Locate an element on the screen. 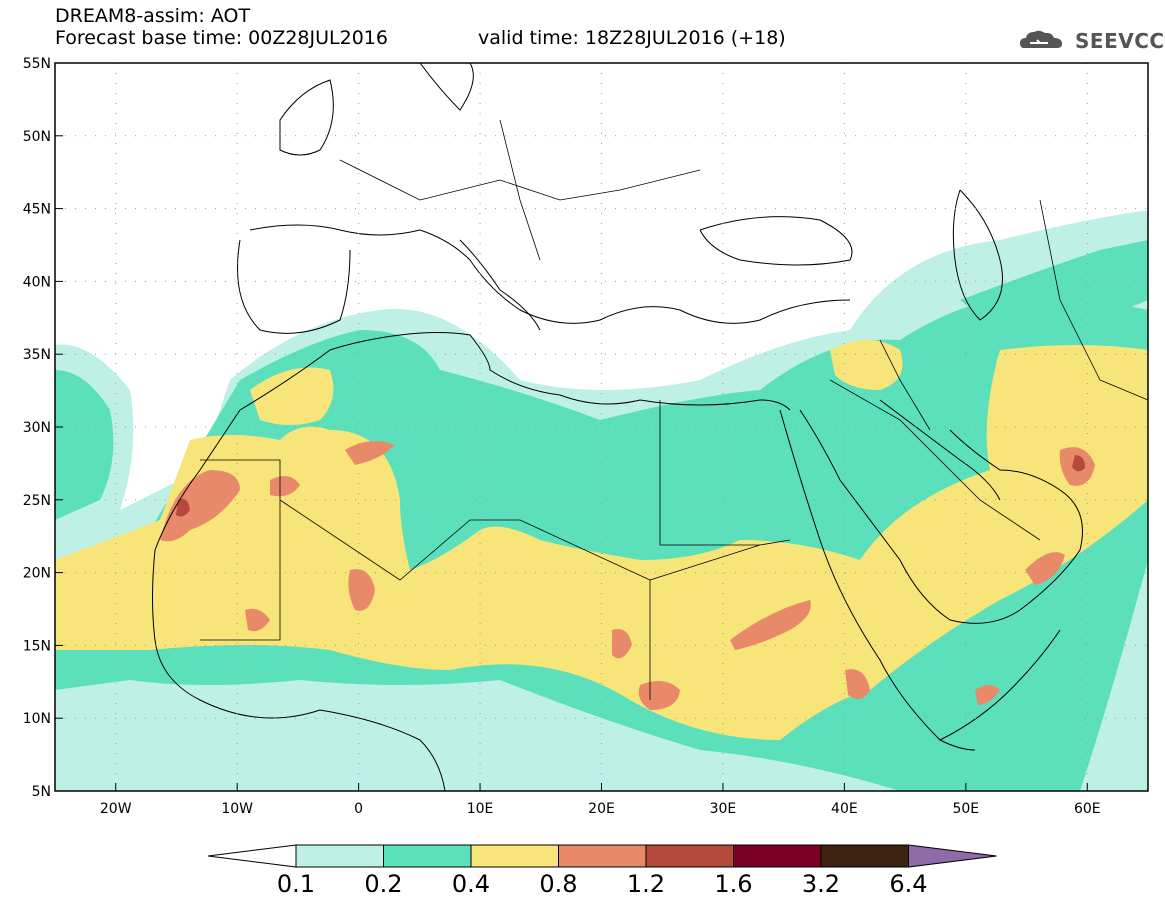 The height and width of the screenshot is (905, 1165). colorbar-label: 6.4 is located at coordinates (908, 884).